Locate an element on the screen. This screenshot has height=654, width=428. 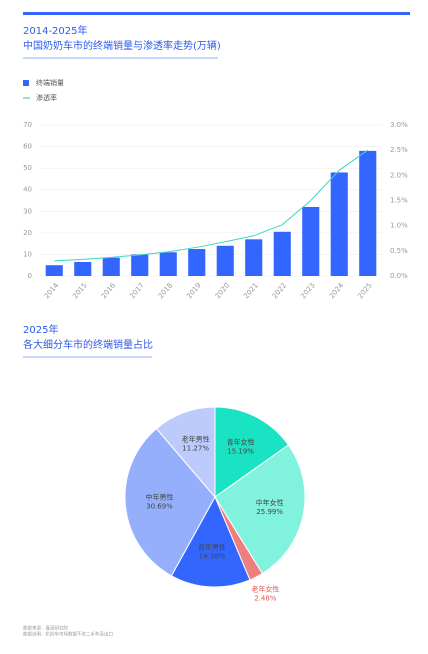
y2-tick-label: 1.5% is located at coordinates (399, 201).